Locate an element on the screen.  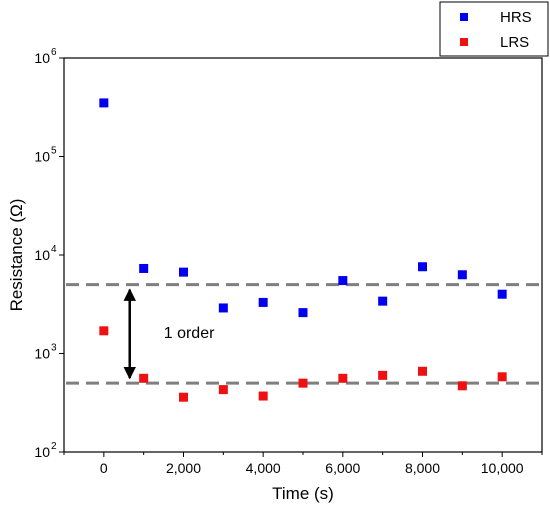
legend-box is located at coordinates (494, 29).